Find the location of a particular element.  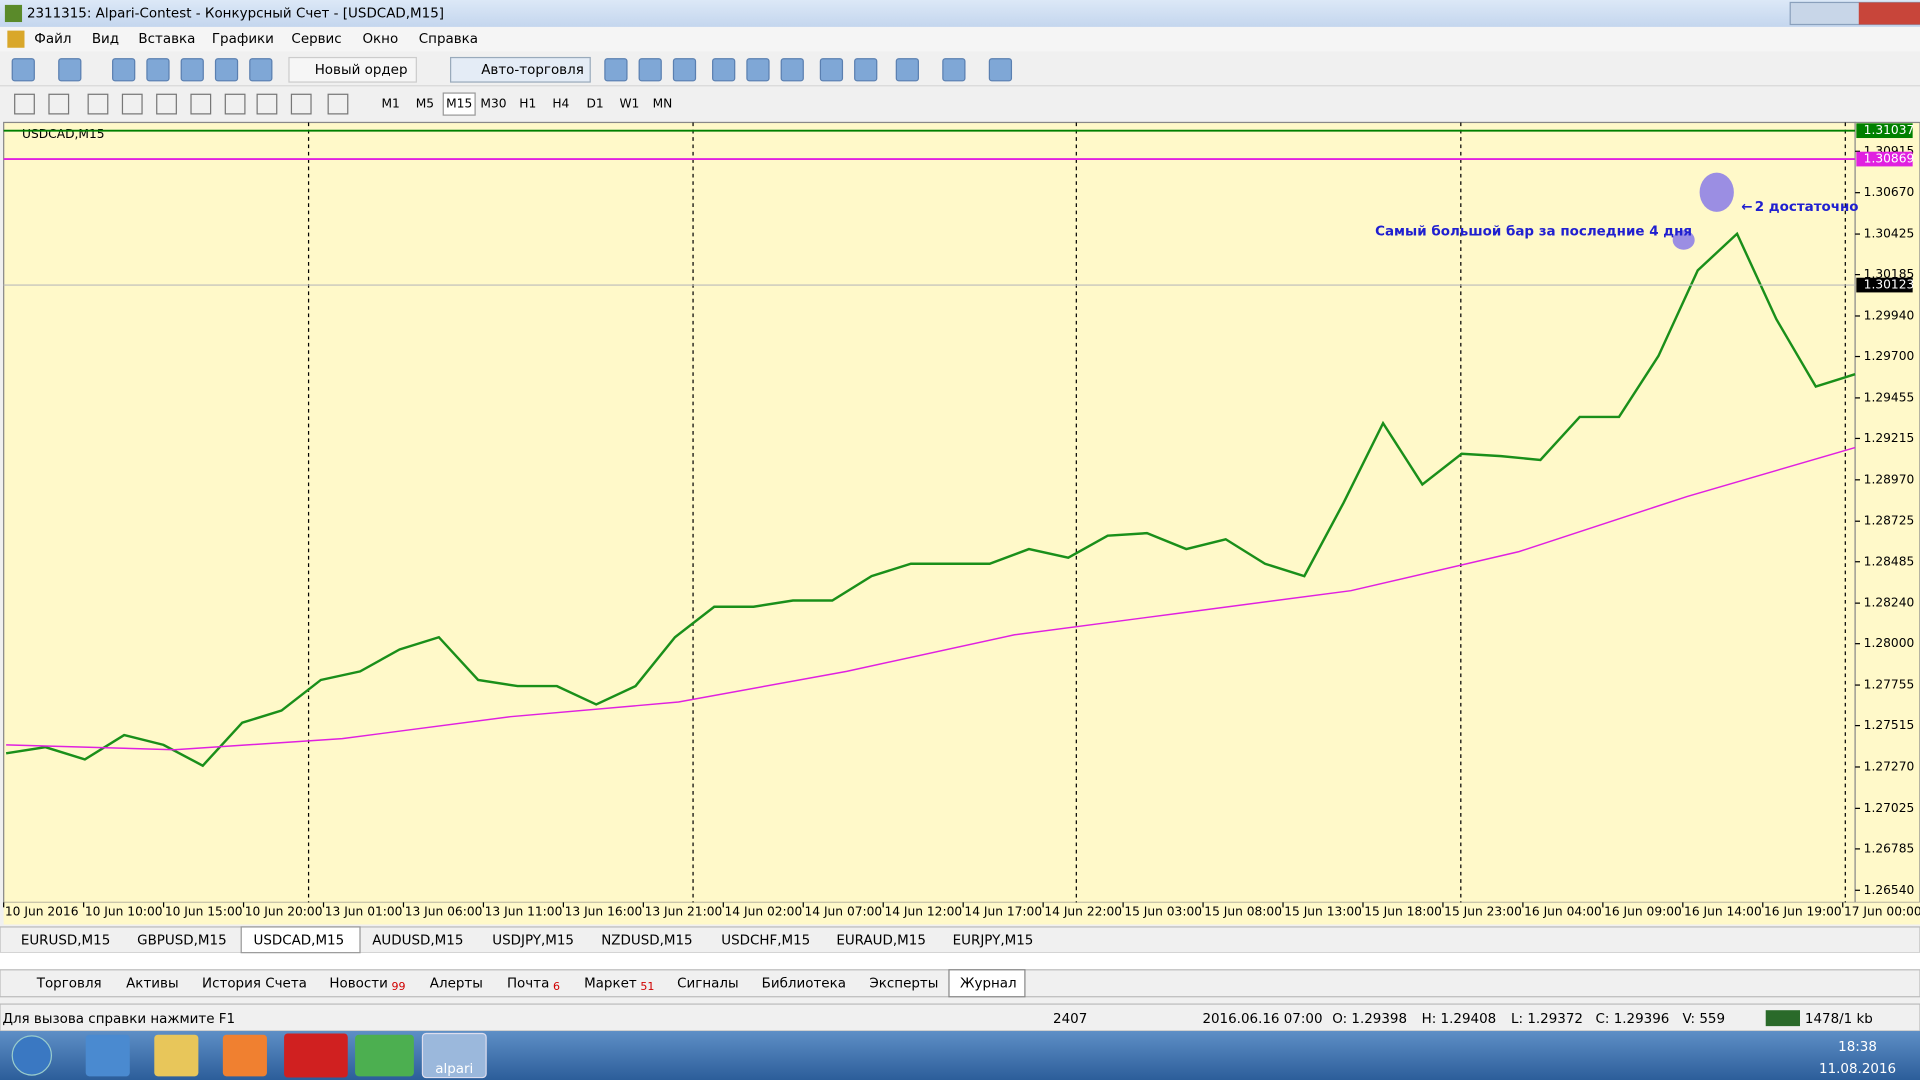

symbol-tab: USDCAD,M15 is located at coordinates (298, 940).